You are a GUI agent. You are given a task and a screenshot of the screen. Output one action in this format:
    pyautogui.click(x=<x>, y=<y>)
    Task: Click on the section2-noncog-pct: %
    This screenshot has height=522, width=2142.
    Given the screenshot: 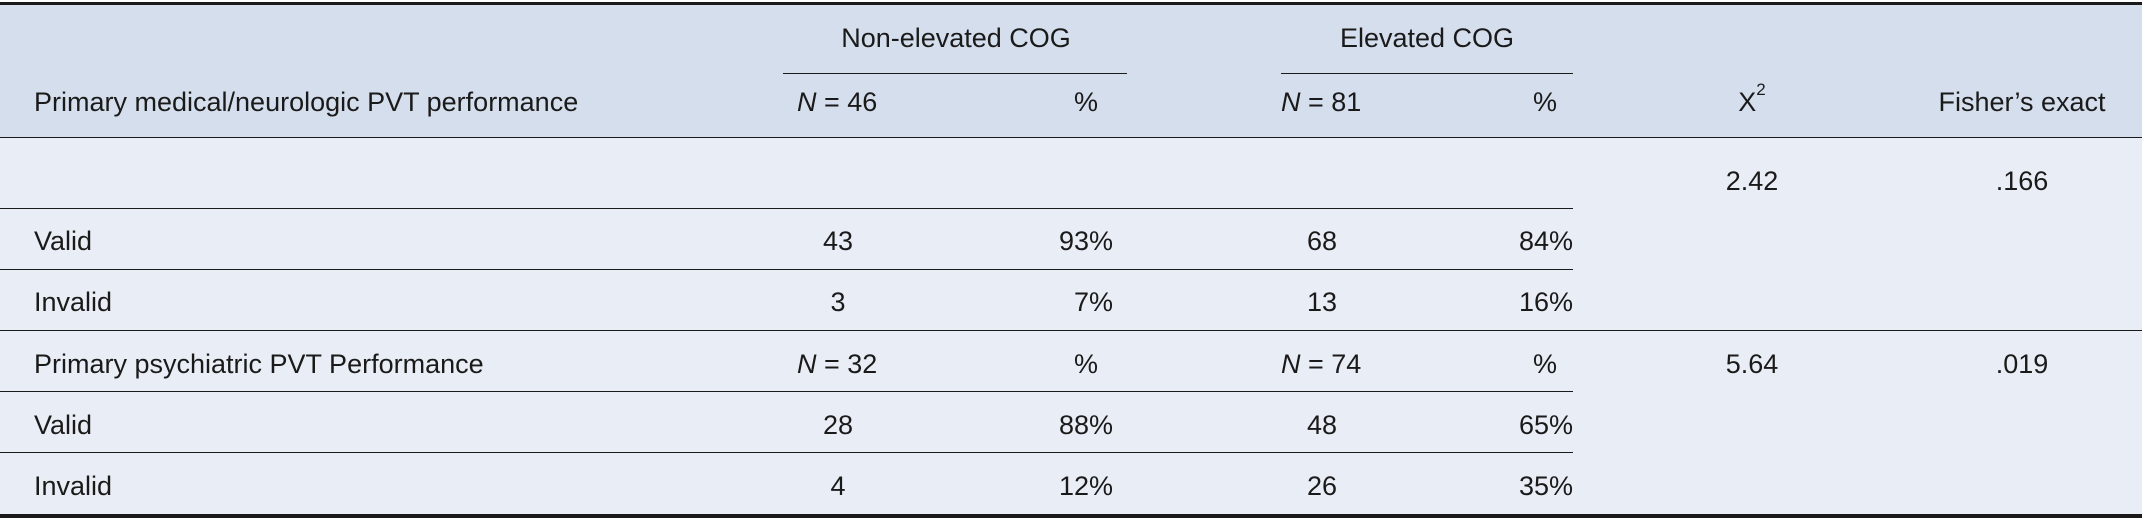 What is the action you would take?
    pyautogui.click(x=1085, y=364)
    